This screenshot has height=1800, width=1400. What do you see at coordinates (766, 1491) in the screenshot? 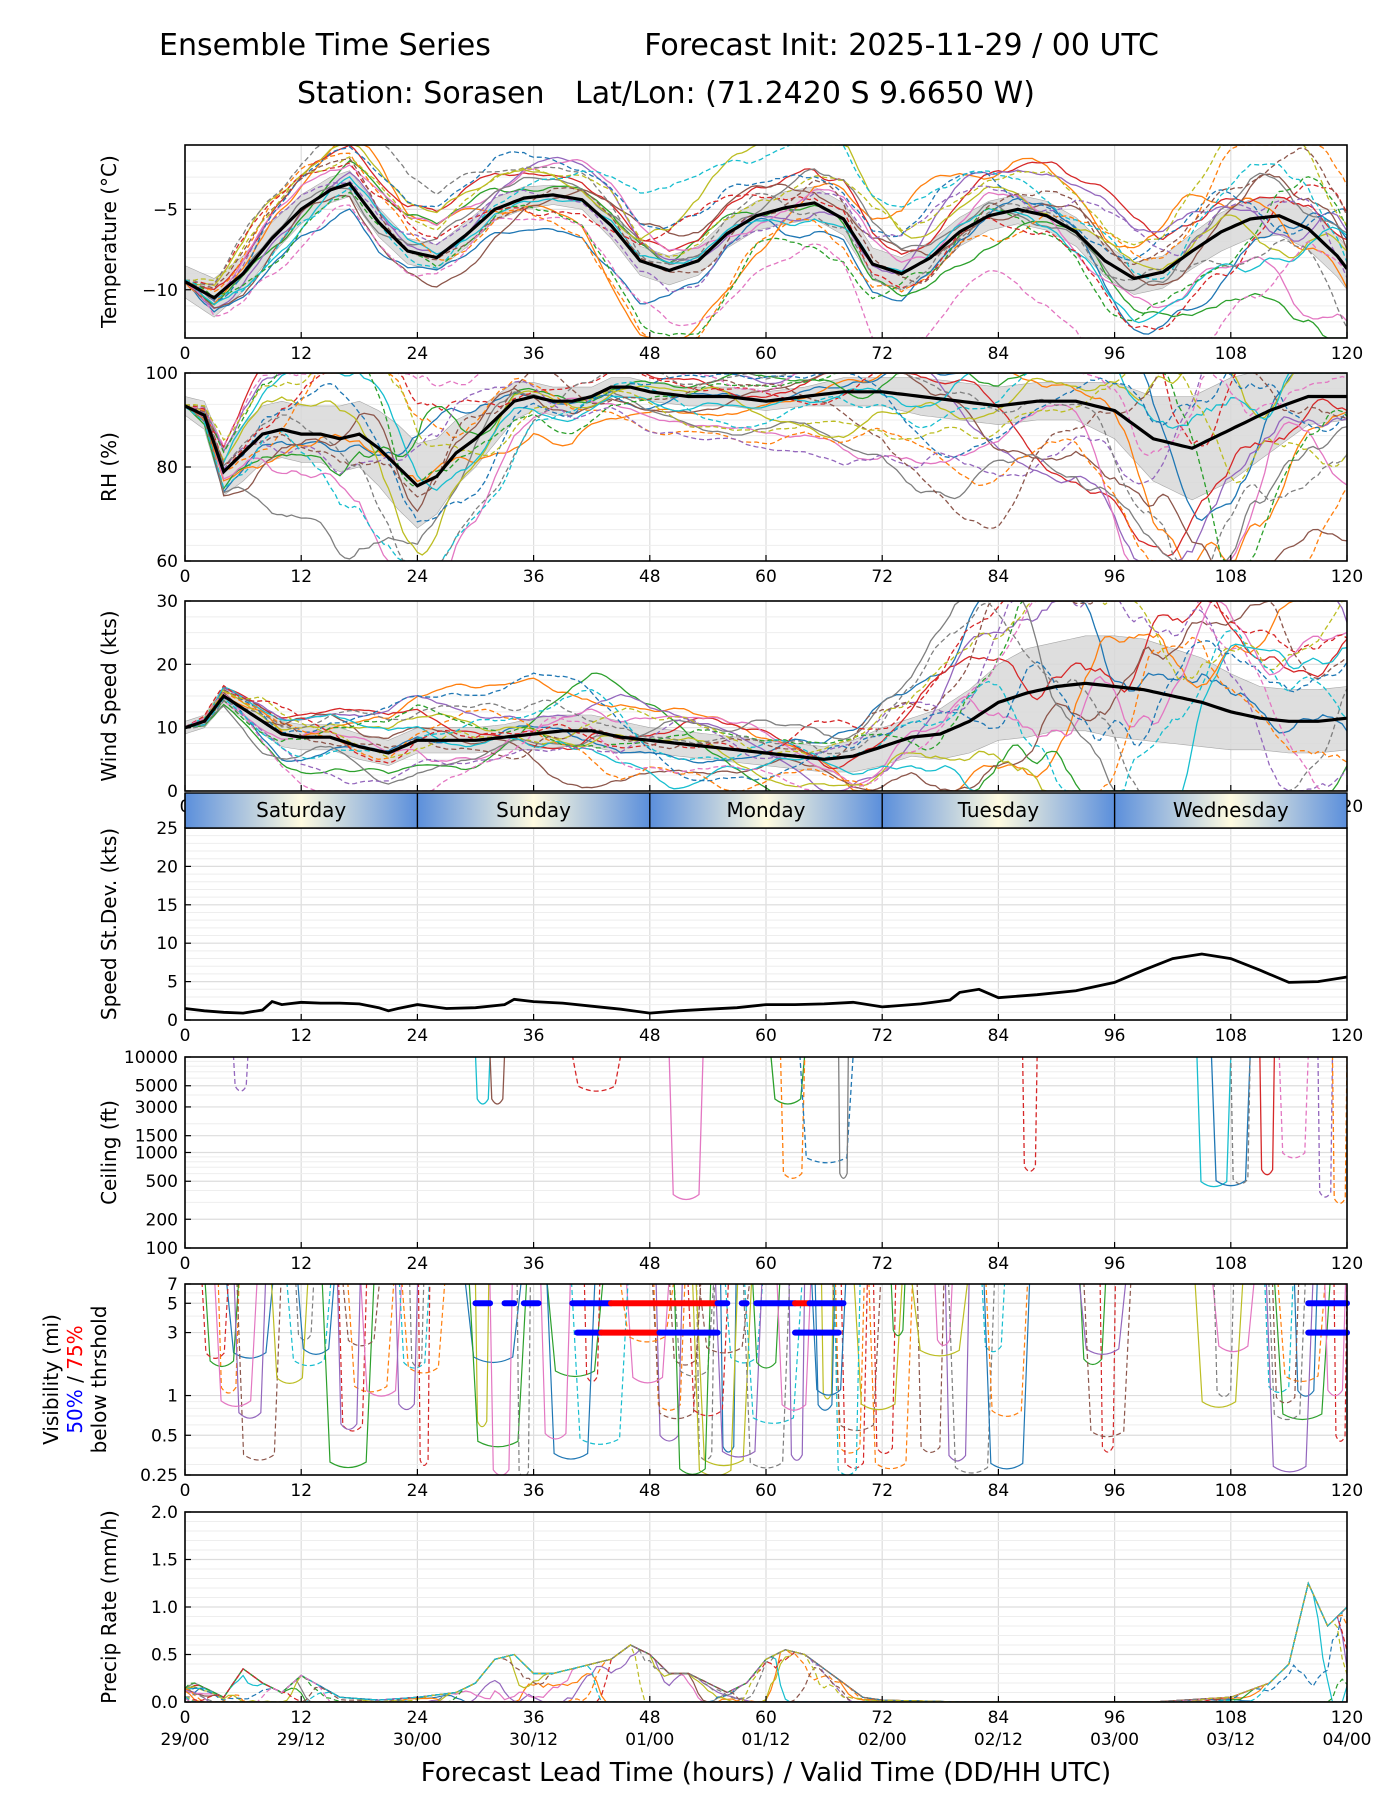
I see `x-tick-label: 60` at bounding box center [766, 1491].